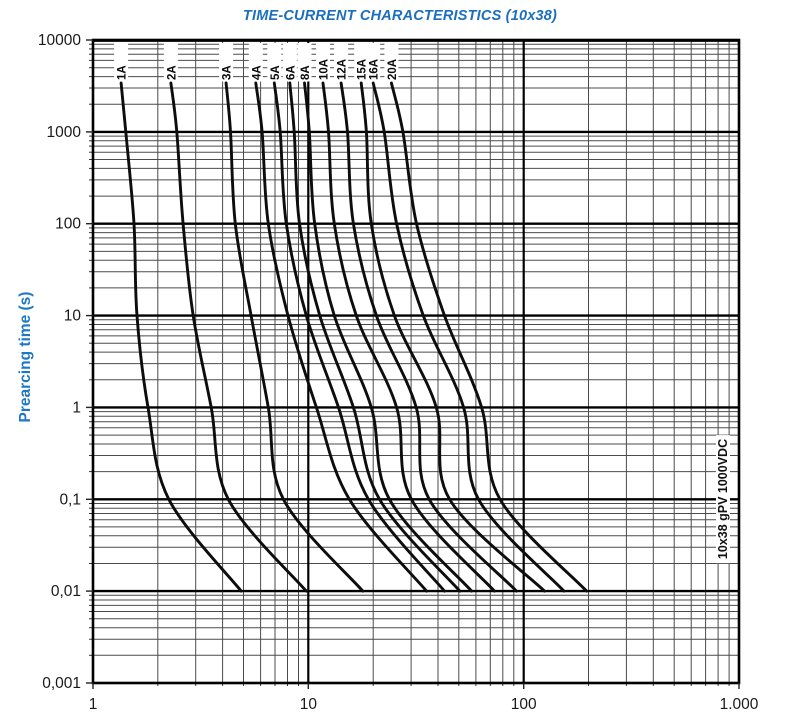 The height and width of the screenshot is (724, 800). I want to click on curve-1A, so click(181, 337).